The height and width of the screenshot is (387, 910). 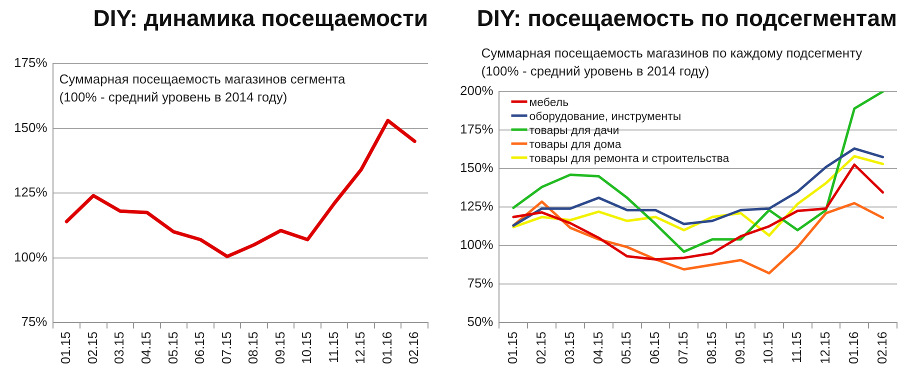 I want to click on legend-label: товары для ремонта и строительства, so click(x=629, y=158).